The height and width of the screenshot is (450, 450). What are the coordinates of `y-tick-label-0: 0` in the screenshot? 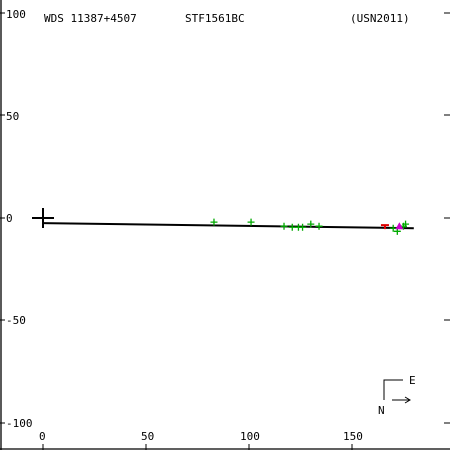 It's located at (9, 218).